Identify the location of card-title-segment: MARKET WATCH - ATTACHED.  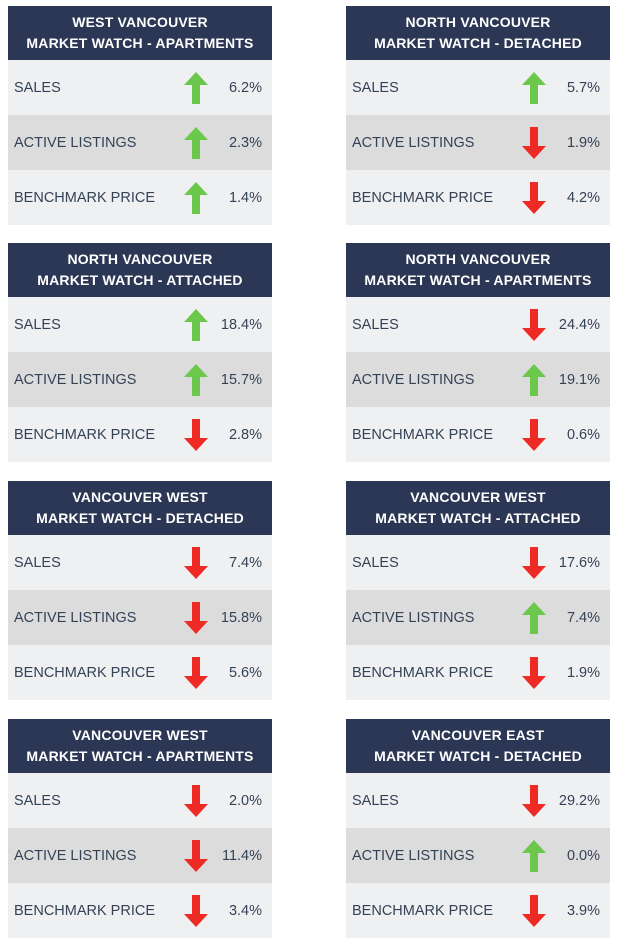
(478, 518).